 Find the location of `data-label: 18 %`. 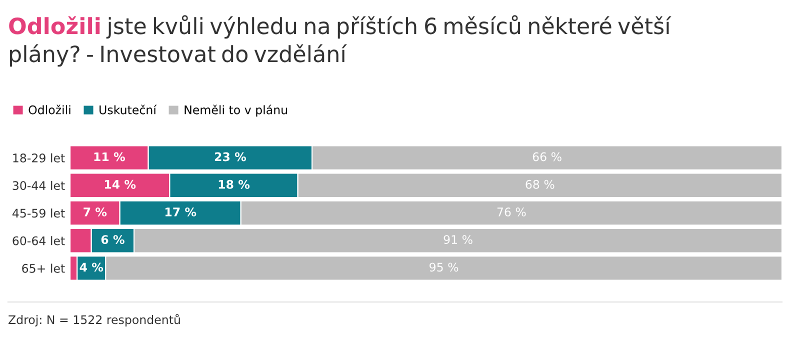

data-label: 18 % is located at coordinates (234, 184).